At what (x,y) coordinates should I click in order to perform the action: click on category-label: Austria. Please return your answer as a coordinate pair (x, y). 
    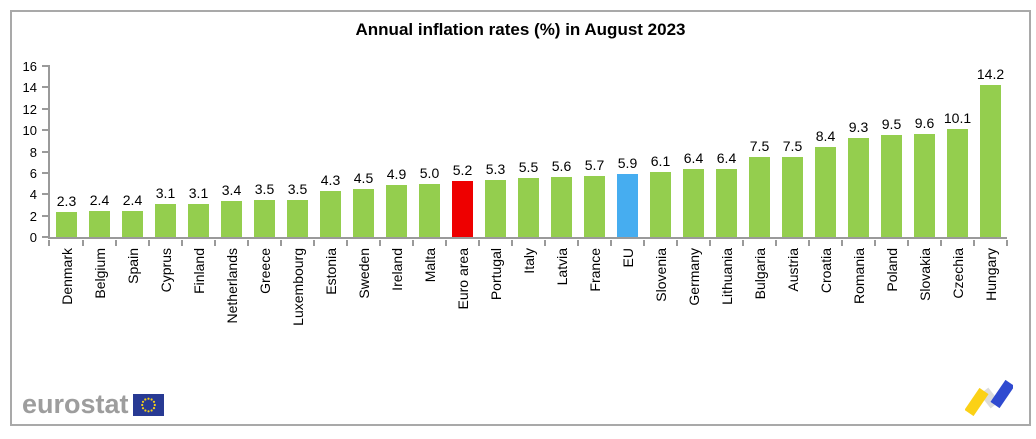
    Looking at the image, I should click on (792, 270).